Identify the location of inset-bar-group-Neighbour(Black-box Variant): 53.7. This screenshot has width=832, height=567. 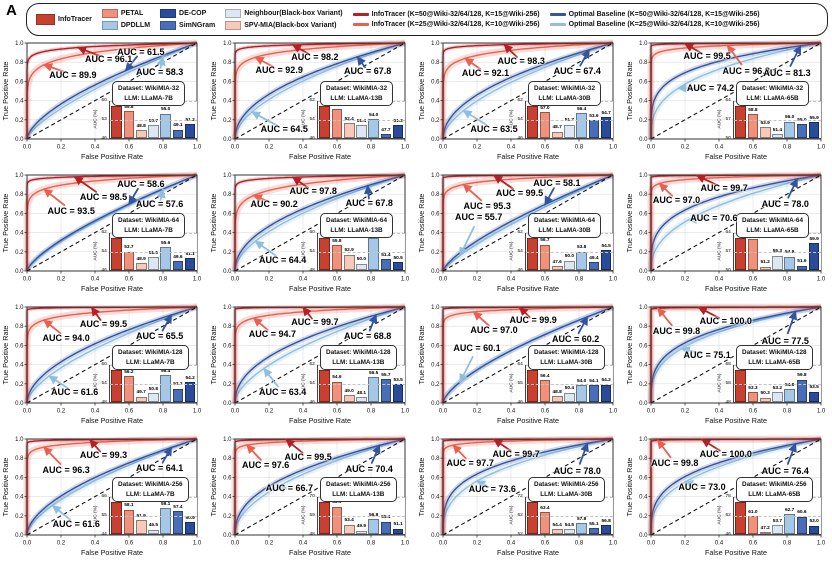
(777, 515).